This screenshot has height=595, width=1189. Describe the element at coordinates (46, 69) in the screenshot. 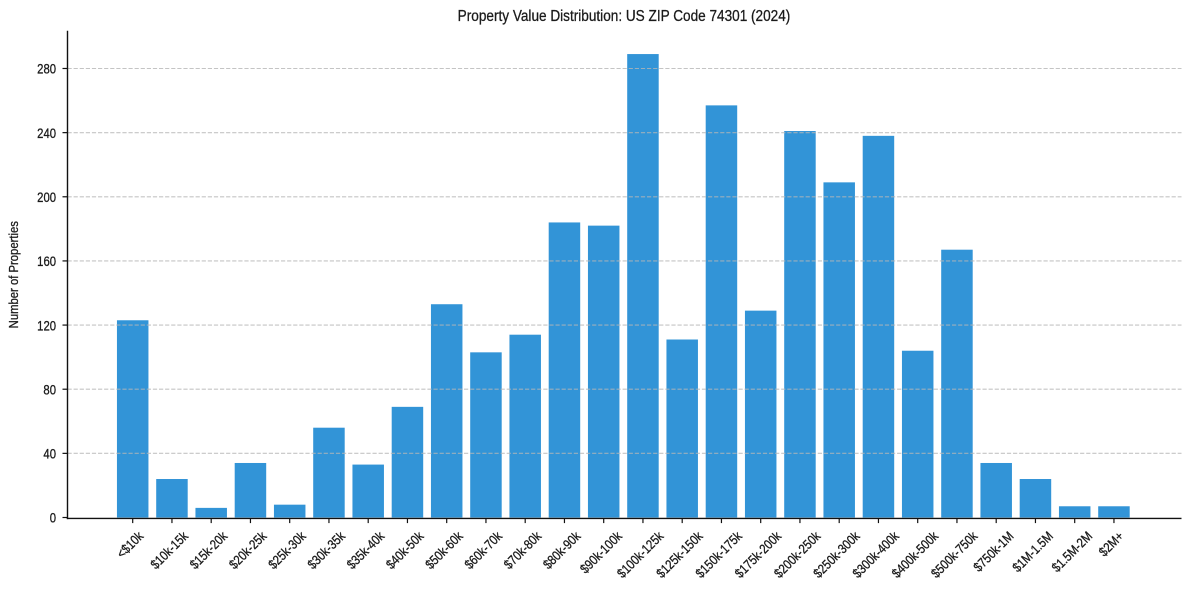

I see `svg-text: 280` at that location.